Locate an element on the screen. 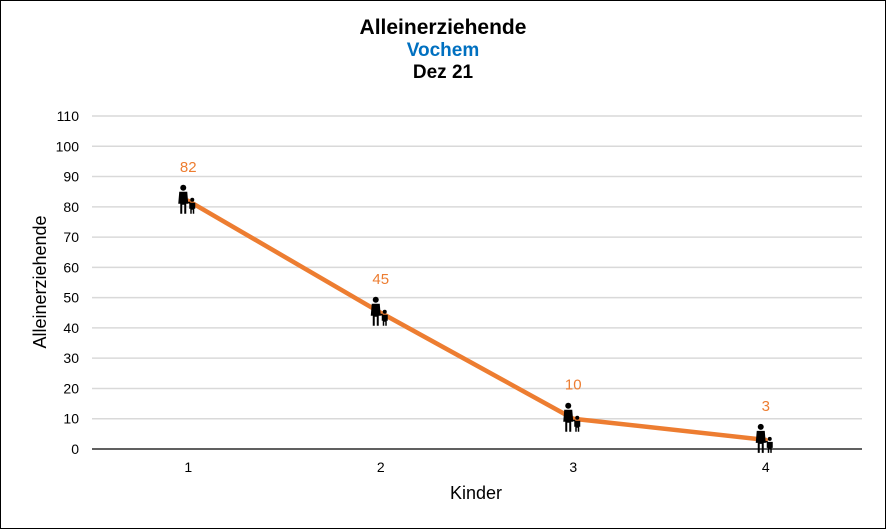 The image size is (886, 529). y-tick-label: 40 is located at coordinates (71, 328).